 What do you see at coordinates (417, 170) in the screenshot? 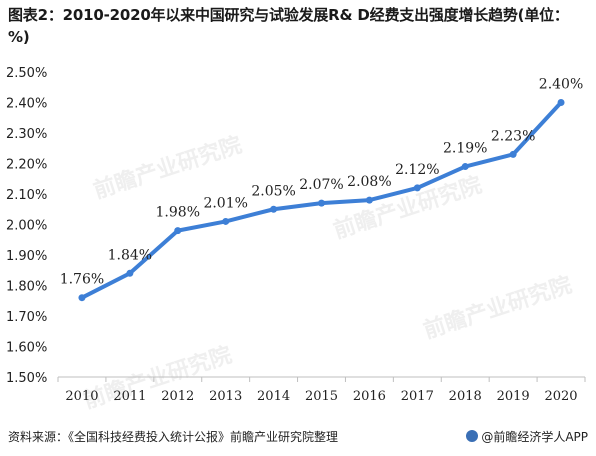
I see `data-label: 2.12%` at bounding box center [417, 170].